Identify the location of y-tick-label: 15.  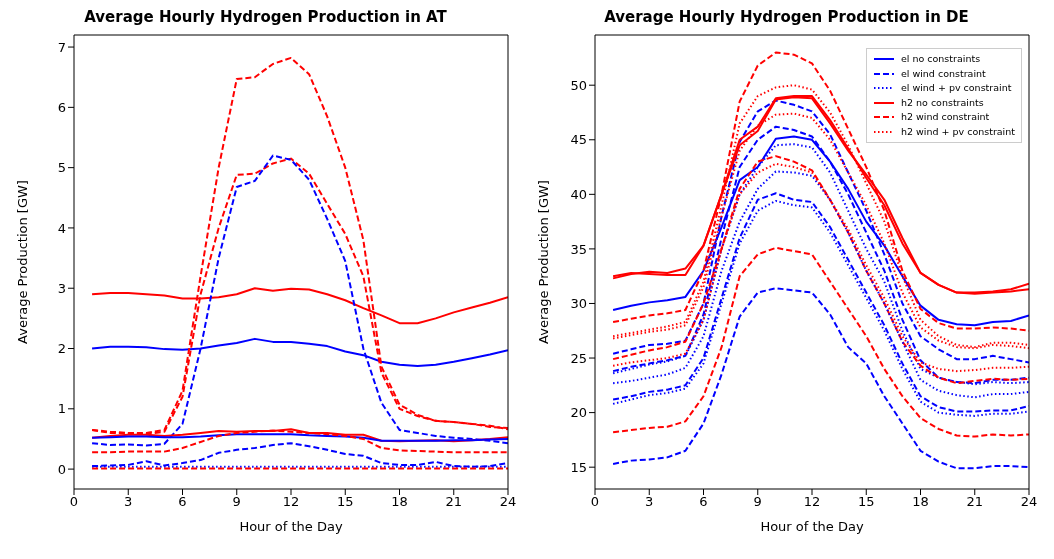
(578, 467).